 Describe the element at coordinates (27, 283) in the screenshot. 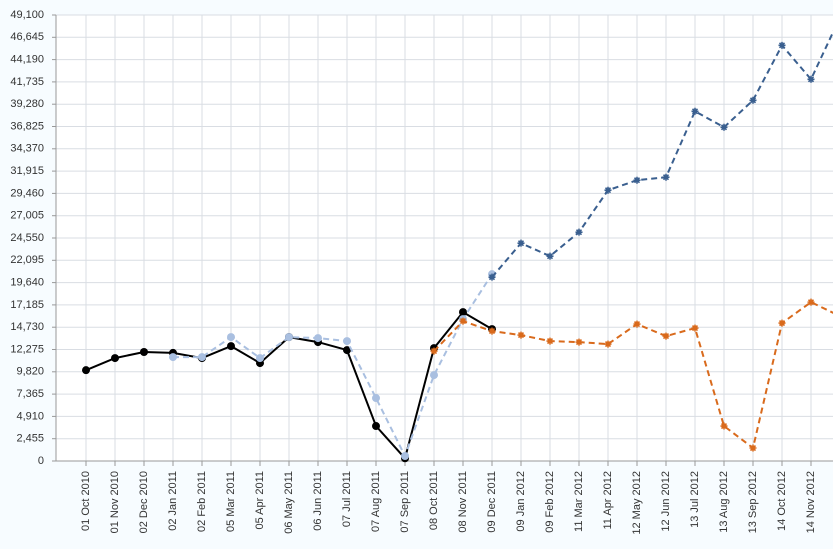

I see `y-tick-label: 19,640` at that location.